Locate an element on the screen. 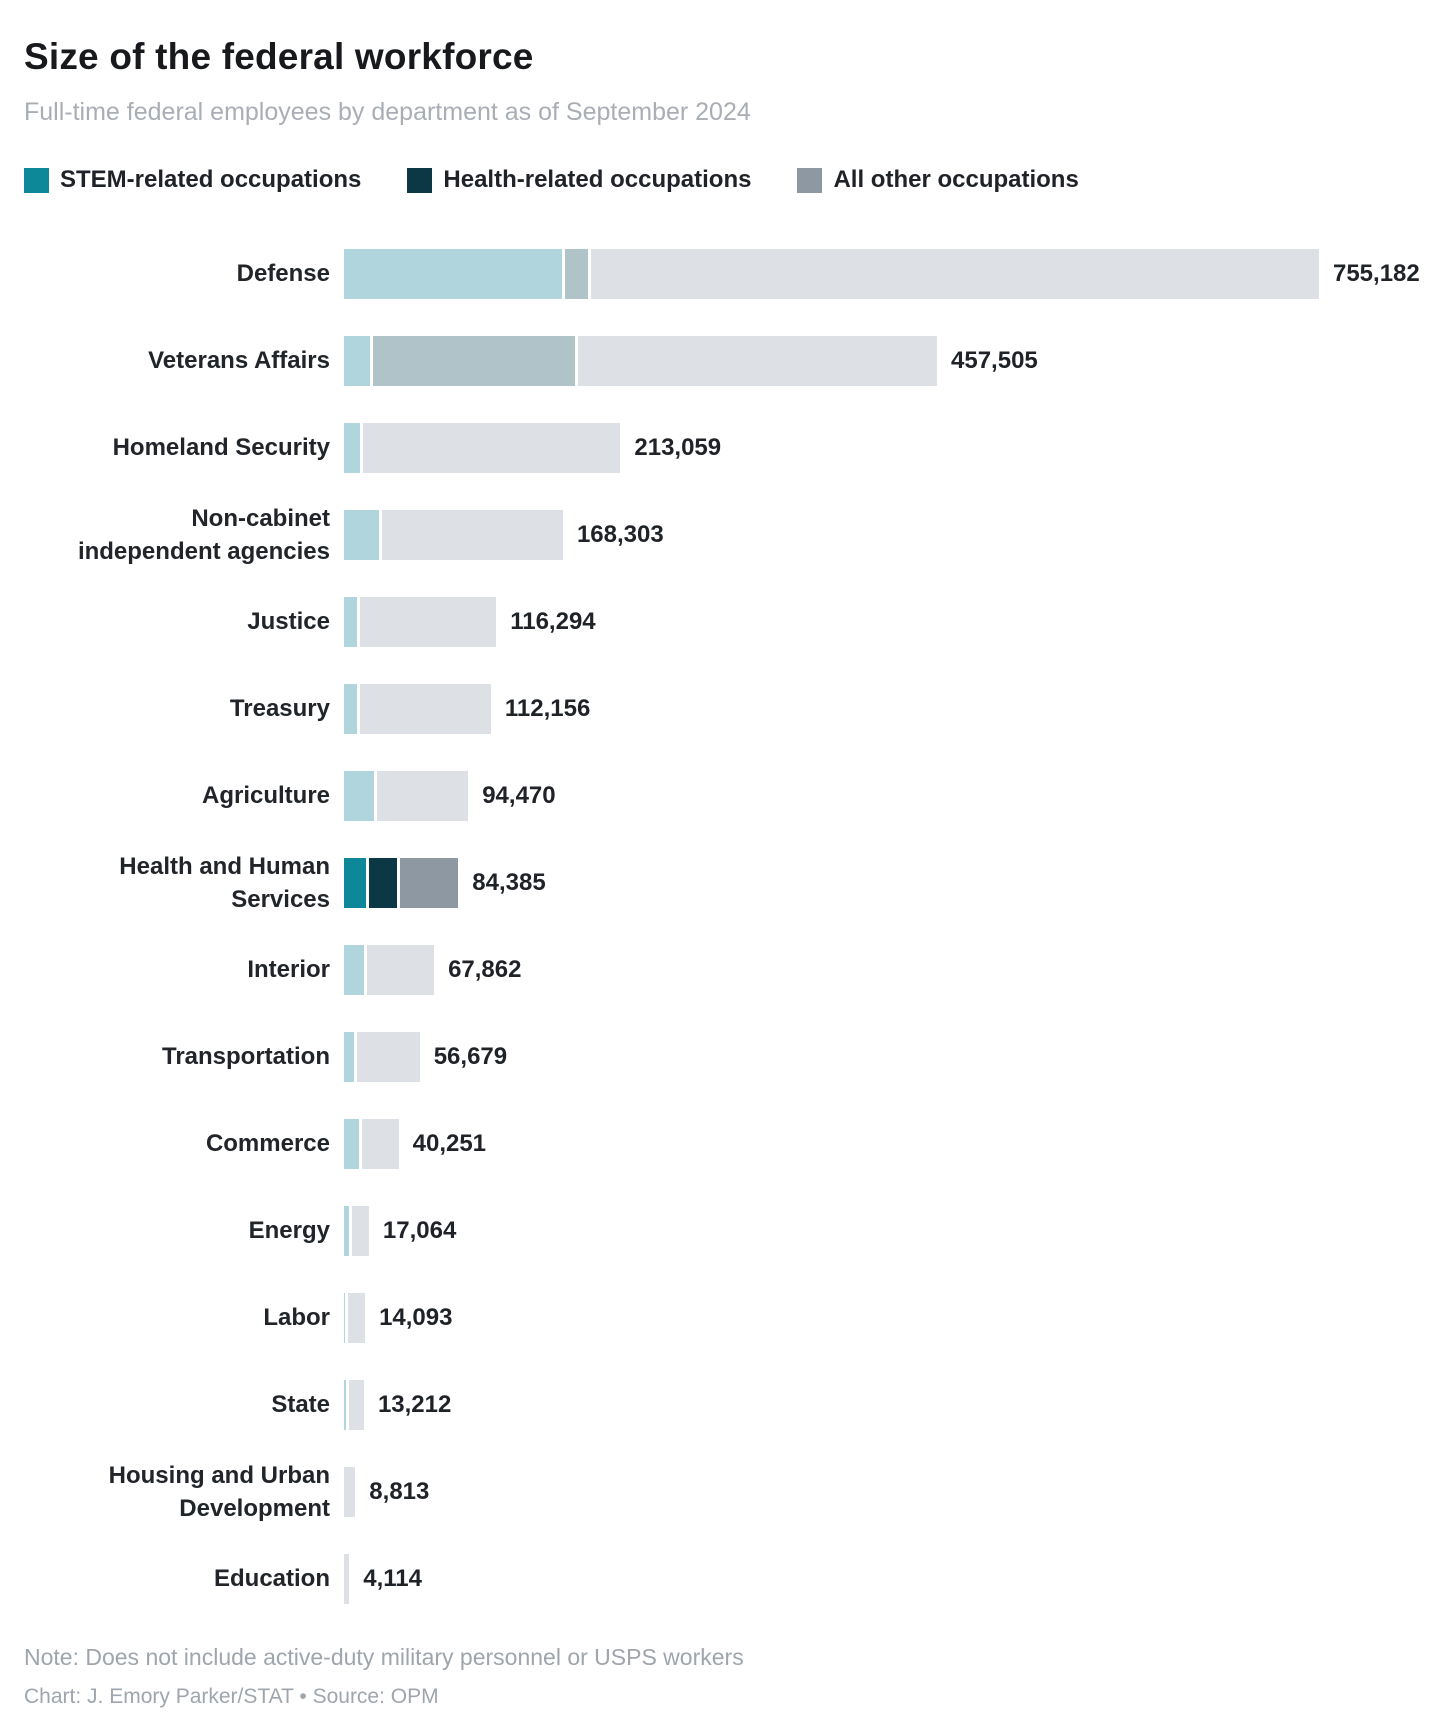 The image size is (1440, 1716). chart-row: State 13,212 is located at coordinates (720, 1405).